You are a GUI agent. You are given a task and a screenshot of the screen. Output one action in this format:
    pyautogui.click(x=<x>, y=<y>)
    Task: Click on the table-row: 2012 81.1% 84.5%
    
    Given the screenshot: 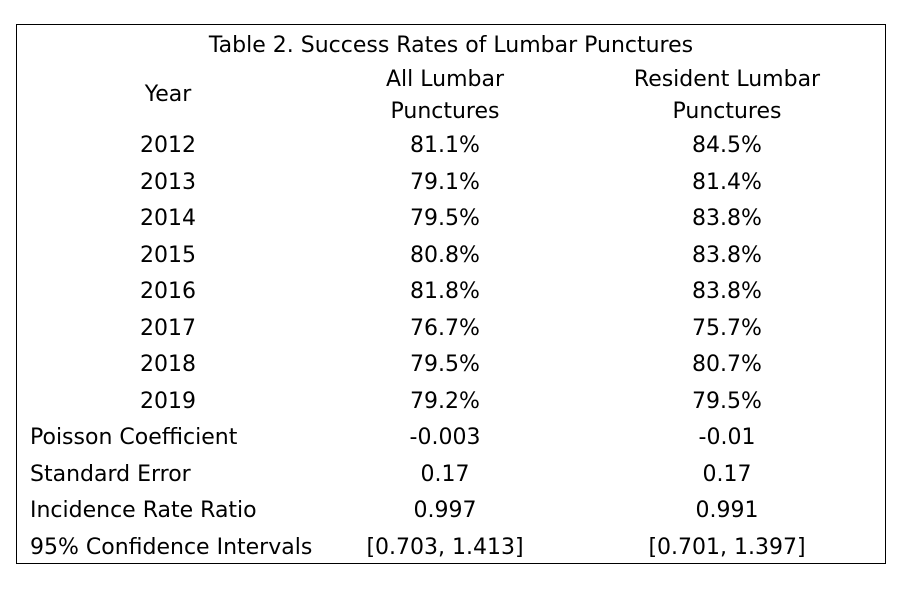 What is the action you would take?
    pyautogui.click(x=451, y=146)
    